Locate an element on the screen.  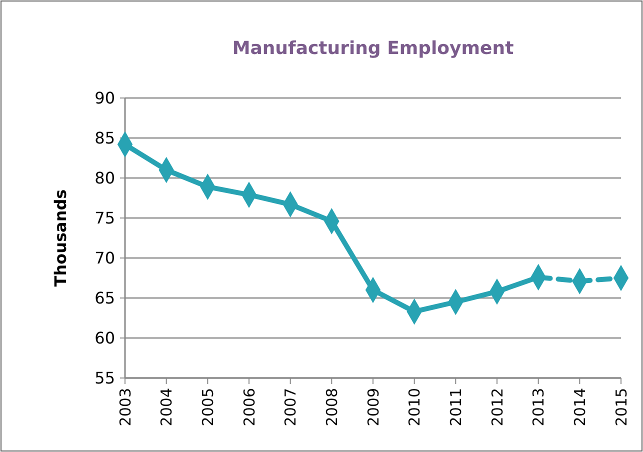
y-tick-label: 60 is located at coordinates (104, 338).